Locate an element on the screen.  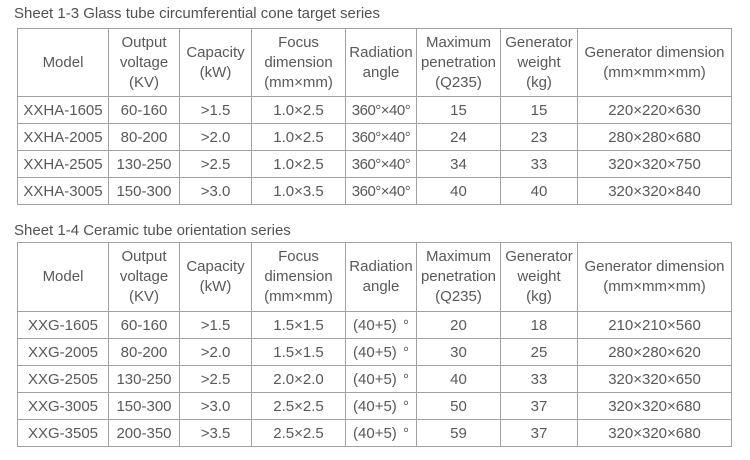
cell-model: XXG-1605 is located at coordinates (63, 325).